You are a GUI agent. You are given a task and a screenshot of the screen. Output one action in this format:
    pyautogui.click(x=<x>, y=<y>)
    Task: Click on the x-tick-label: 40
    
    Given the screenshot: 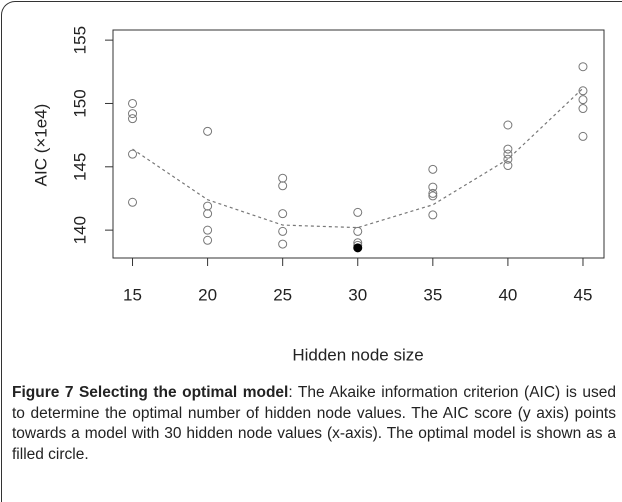 What is the action you would take?
    pyautogui.click(x=507, y=294)
    